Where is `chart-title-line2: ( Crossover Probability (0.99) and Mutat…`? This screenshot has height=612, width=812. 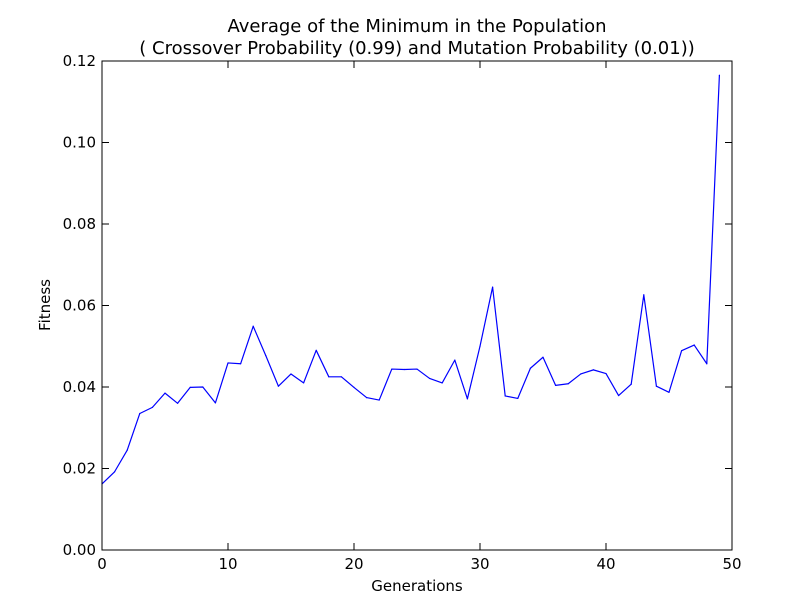 chart-title-line2: ( Crossover Probability (0.99) and Mutat… is located at coordinates (417, 48).